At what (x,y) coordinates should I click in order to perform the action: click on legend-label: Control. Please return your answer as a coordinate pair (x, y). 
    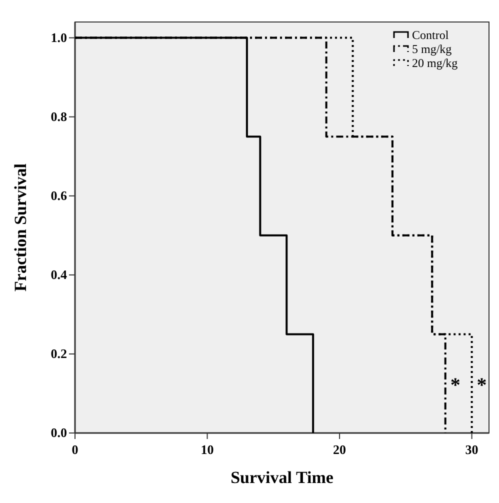
    Looking at the image, I should click on (431, 35).